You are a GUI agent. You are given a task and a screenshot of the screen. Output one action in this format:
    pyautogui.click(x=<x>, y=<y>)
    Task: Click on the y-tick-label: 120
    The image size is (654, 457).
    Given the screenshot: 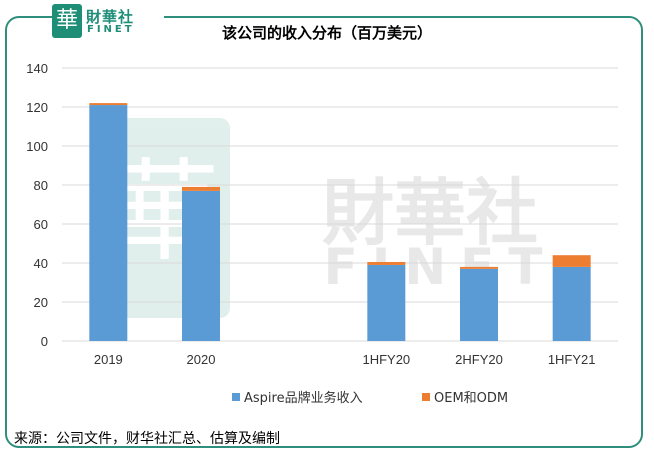 What is the action you would take?
    pyautogui.click(x=37, y=107)
    